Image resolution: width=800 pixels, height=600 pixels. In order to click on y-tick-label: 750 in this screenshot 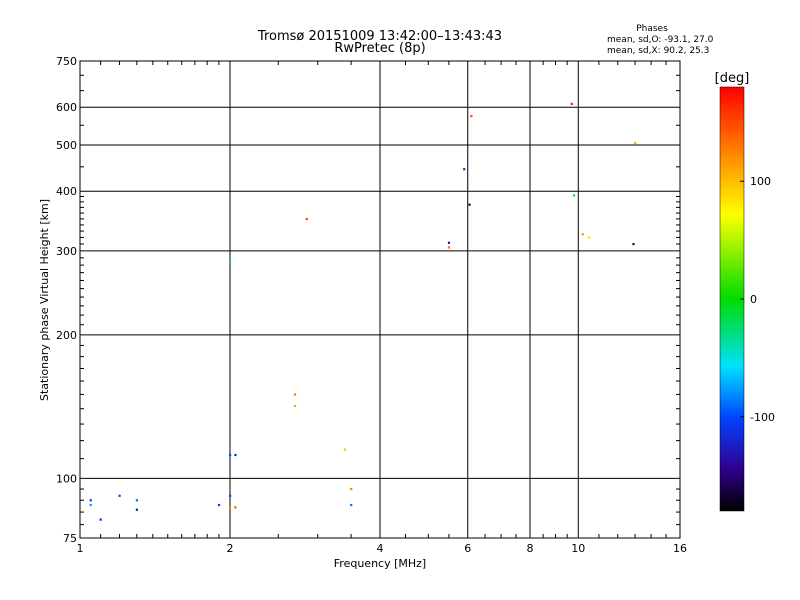, I will do `click(66, 61)`.